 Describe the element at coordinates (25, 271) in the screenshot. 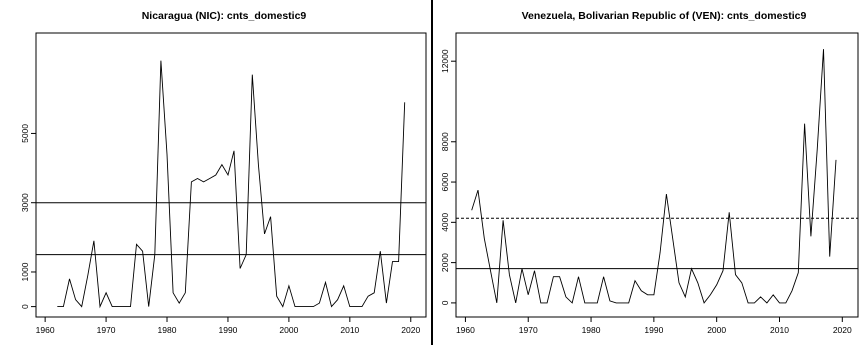

I see `y-tick-label: 1000` at that location.